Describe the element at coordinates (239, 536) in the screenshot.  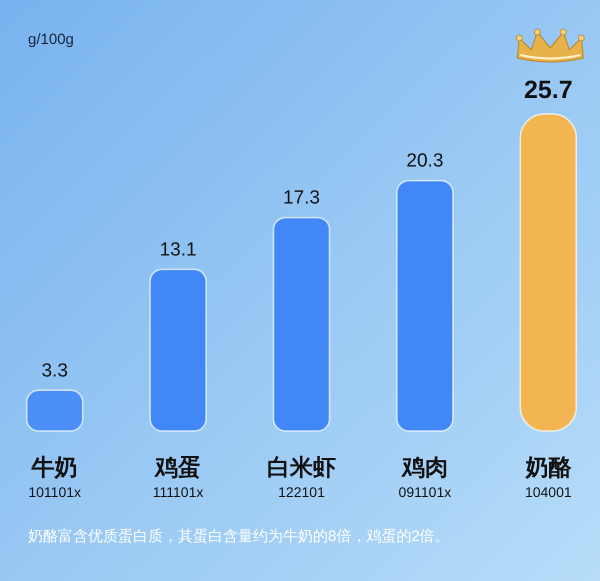
I see `text: 奶酪富含优质蛋白质，其蛋白含量约为牛奶的8倍，鸡蛋的2倍。` at that location.